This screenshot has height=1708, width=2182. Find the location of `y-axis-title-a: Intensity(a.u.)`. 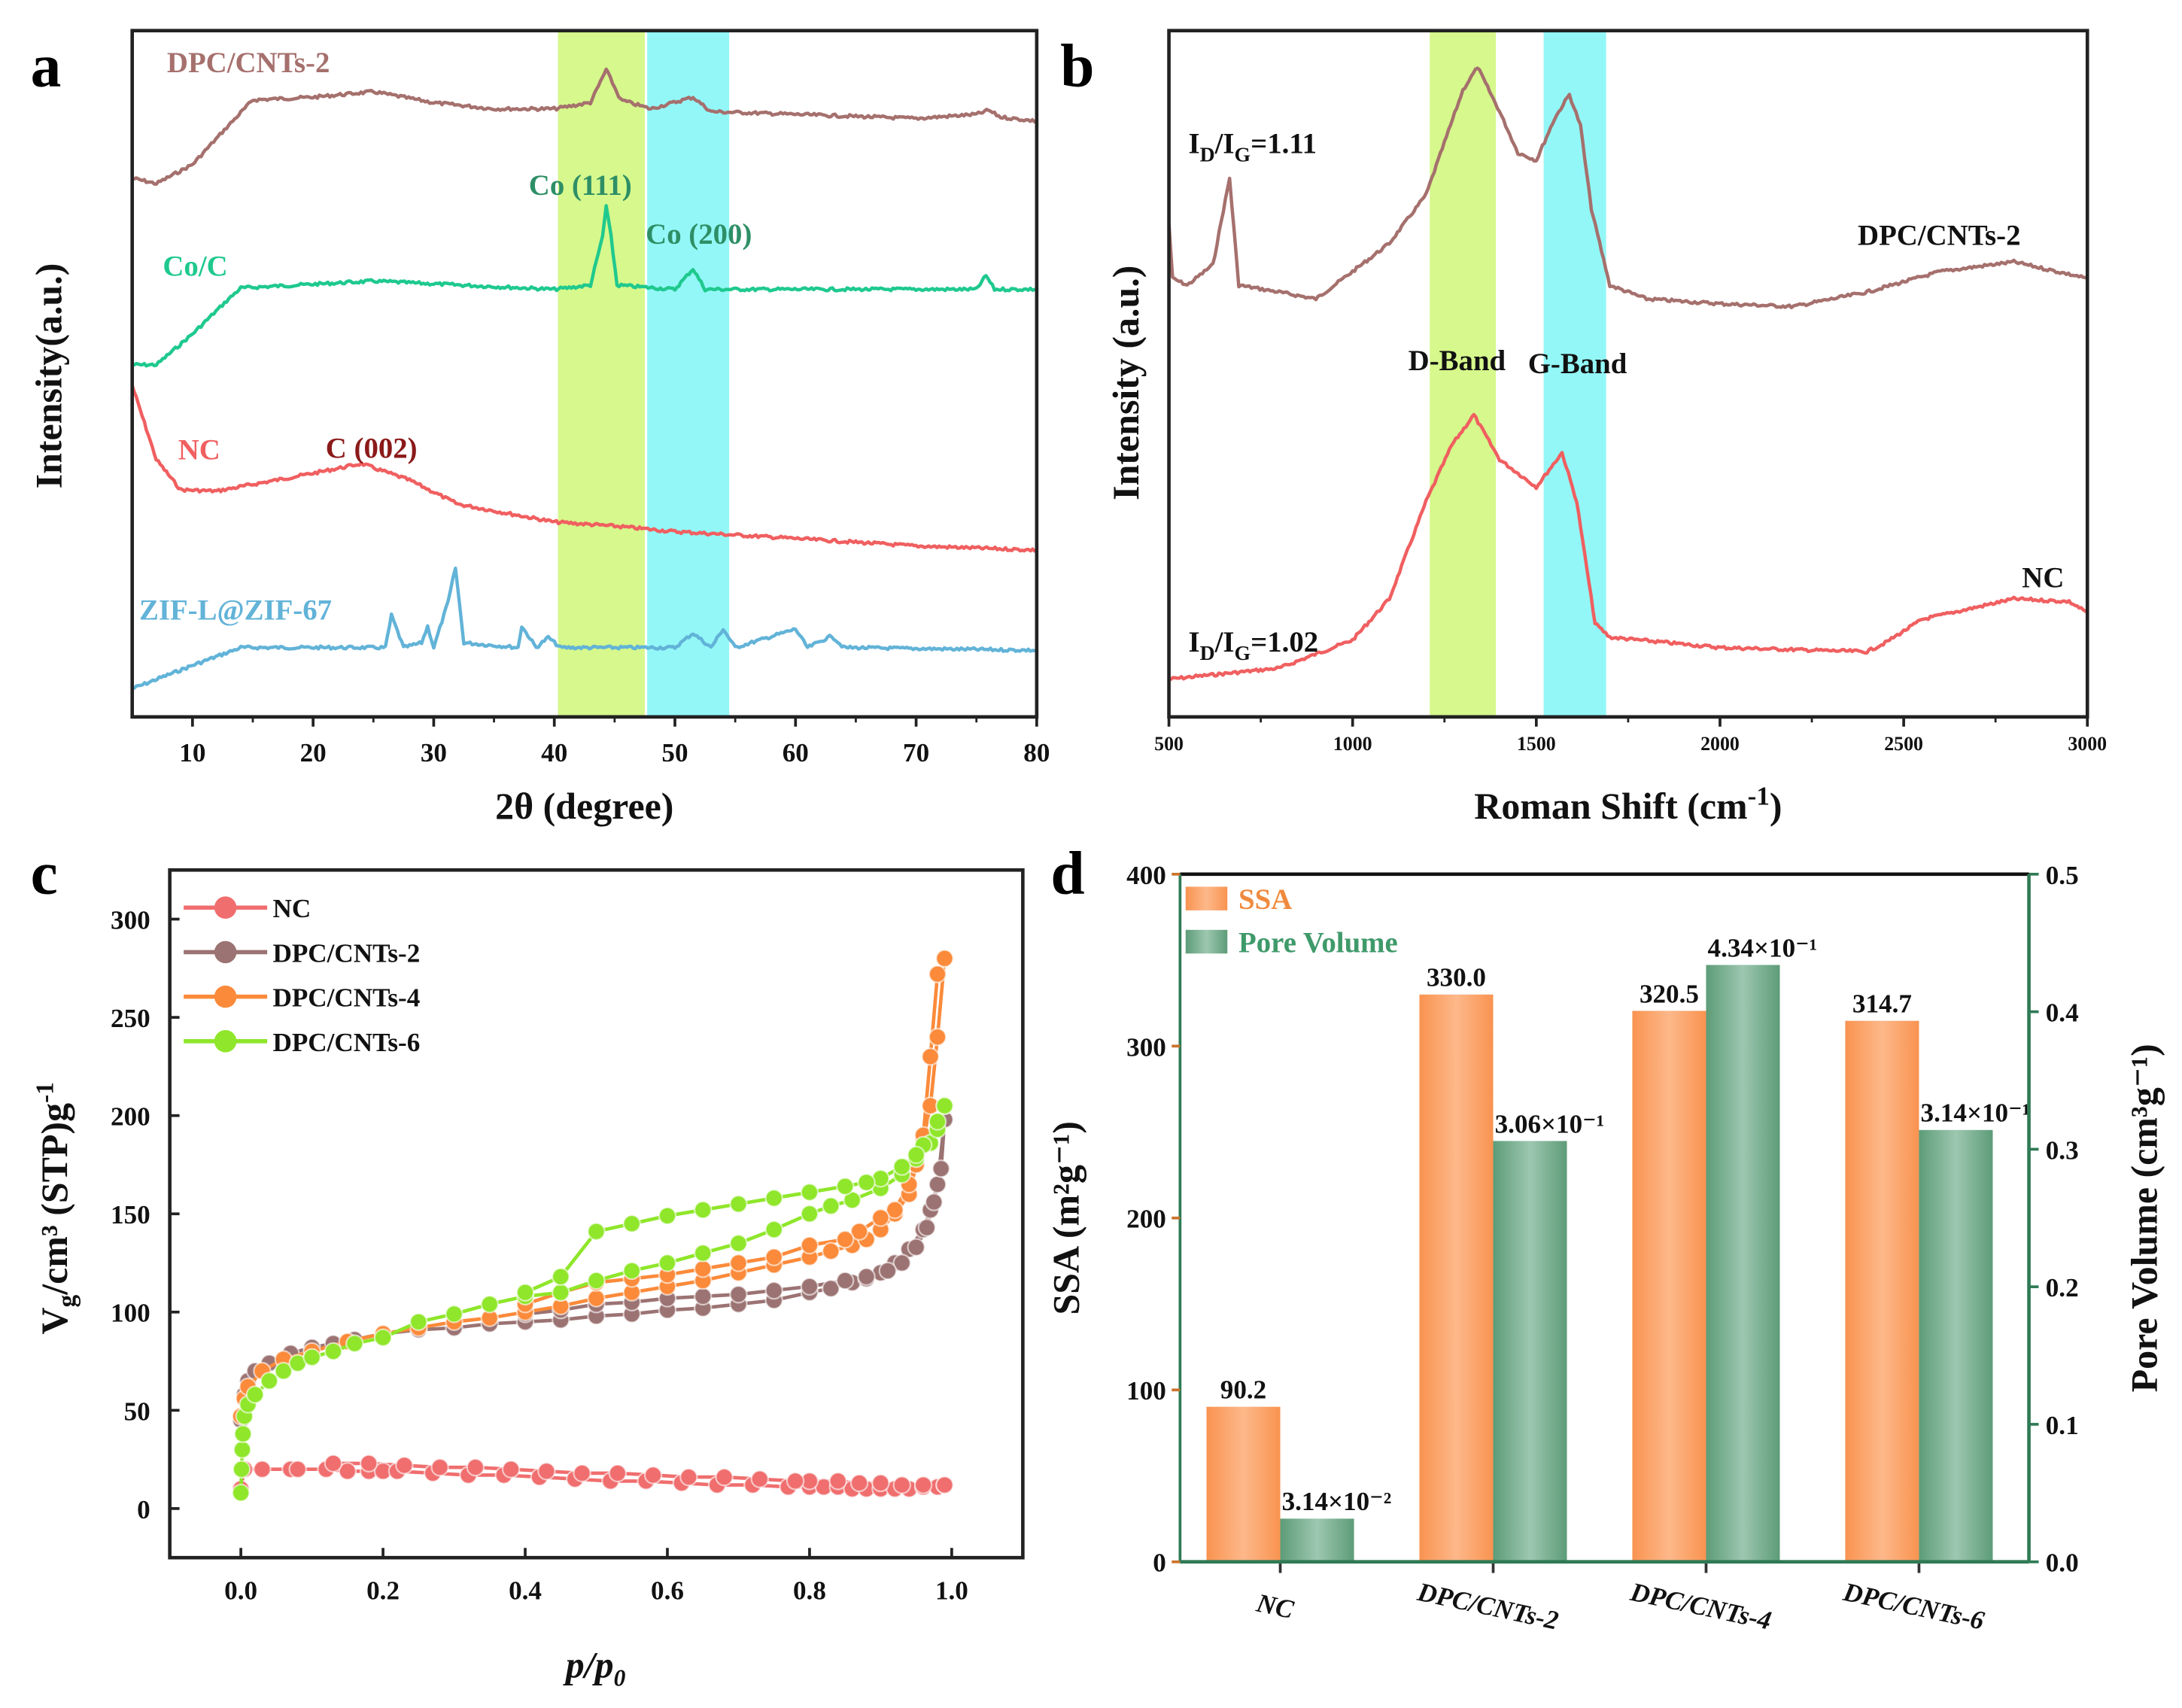

y-axis-title-a: Intensity(a.u.) is located at coordinates (48, 376).